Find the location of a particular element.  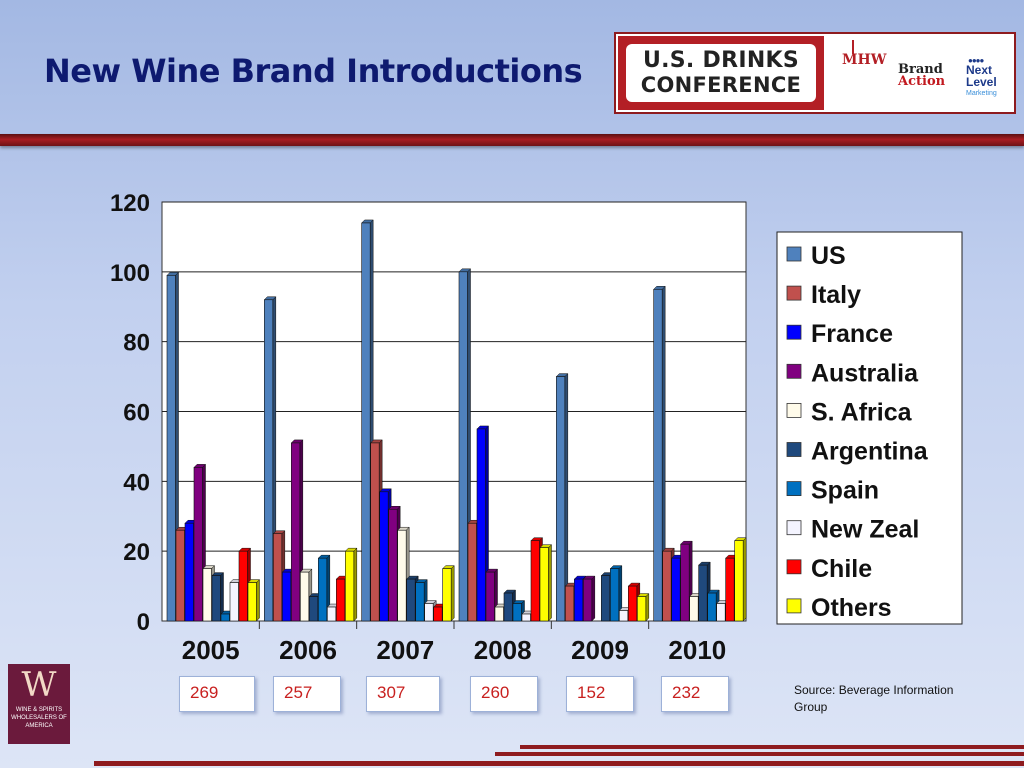

legend-label: Others is located at coordinates (851, 608).